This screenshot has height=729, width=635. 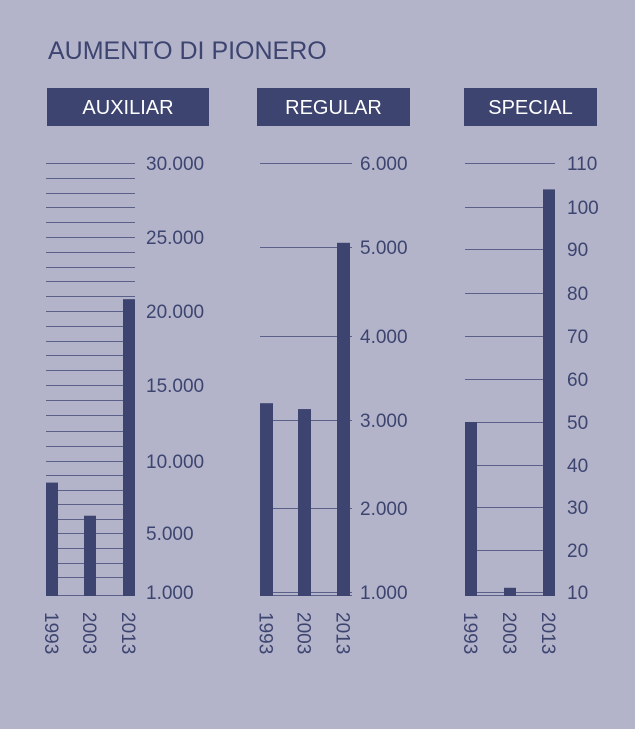 What do you see at coordinates (384, 164) in the screenshot?
I see `tick-label: 6.000` at bounding box center [384, 164].